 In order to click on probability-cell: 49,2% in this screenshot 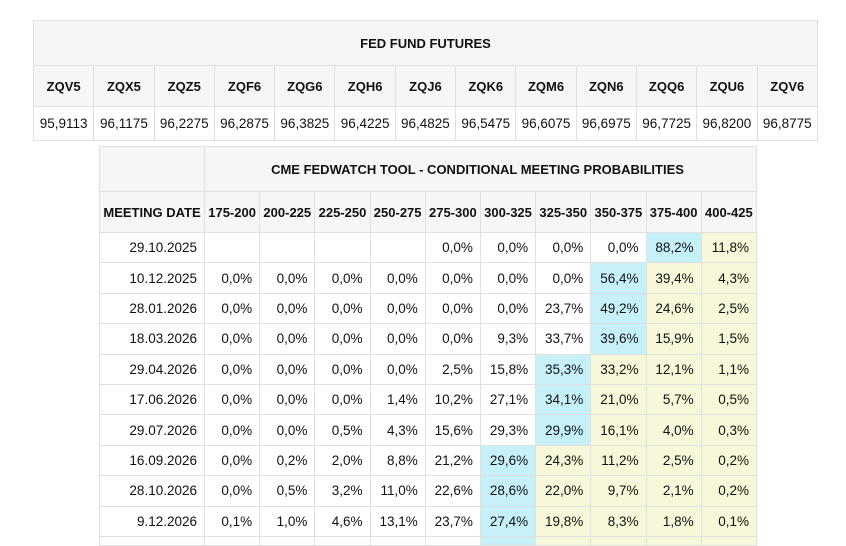, I will do `click(618, 308)`.